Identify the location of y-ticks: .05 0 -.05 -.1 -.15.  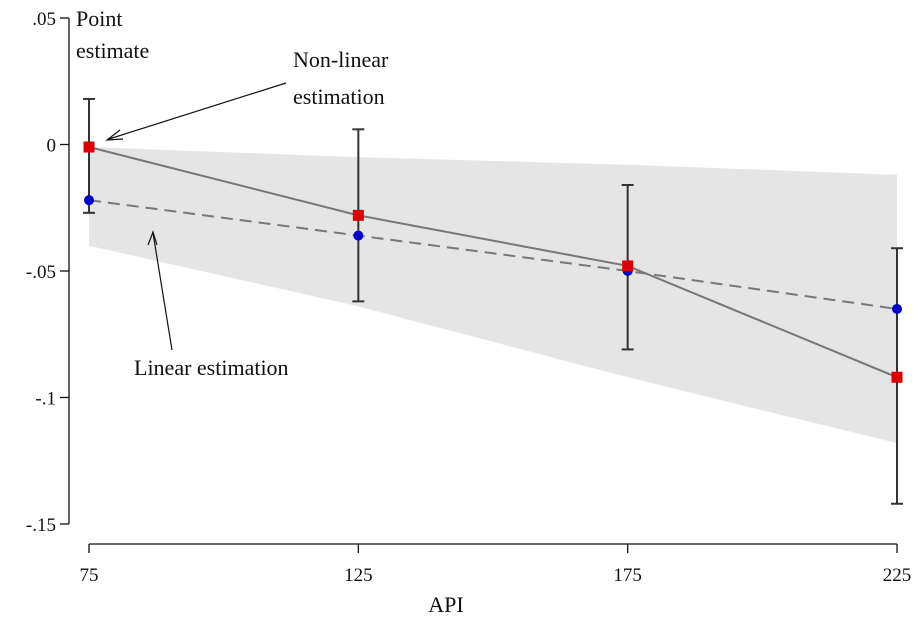
(47, 272).